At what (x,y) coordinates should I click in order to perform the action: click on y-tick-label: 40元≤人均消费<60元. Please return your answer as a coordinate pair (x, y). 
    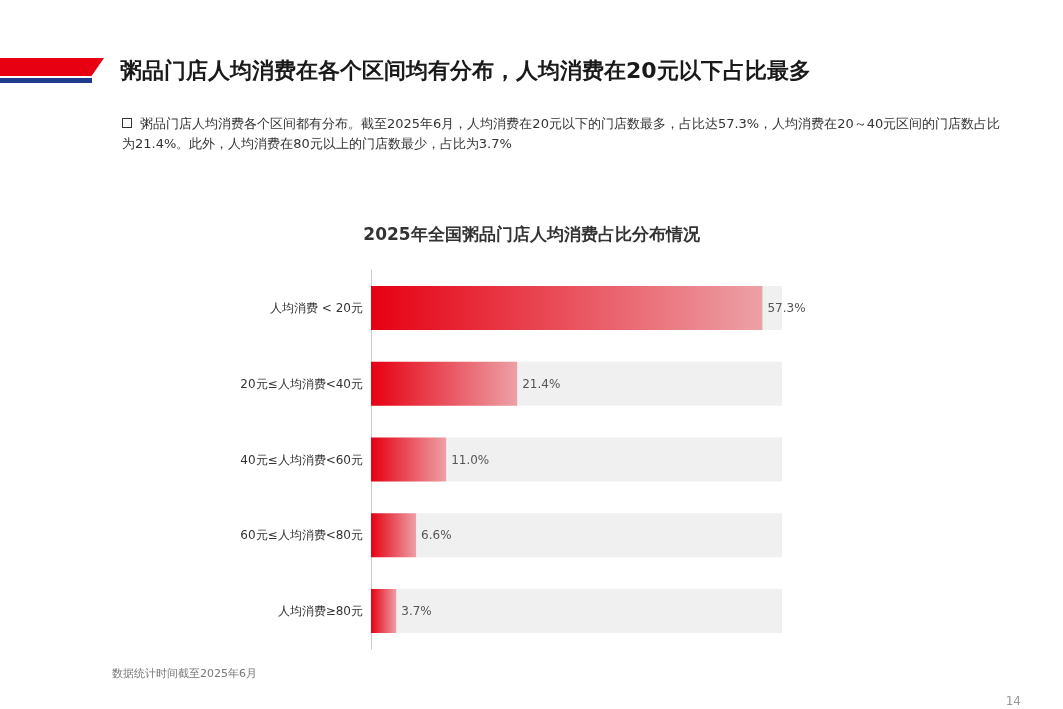
    Looking at the image, I should click on (301, 459).